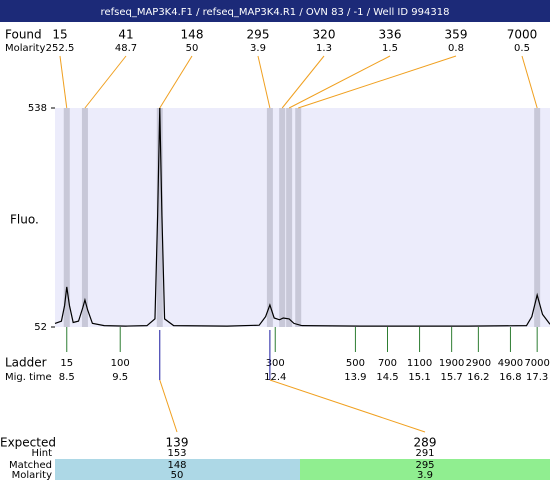 This screenshot has width=550, height=480. What do you see at coordinates (522, 48) in the screenshot?
I see `found-molarity: 0.5` at bounding box center [522, 48].